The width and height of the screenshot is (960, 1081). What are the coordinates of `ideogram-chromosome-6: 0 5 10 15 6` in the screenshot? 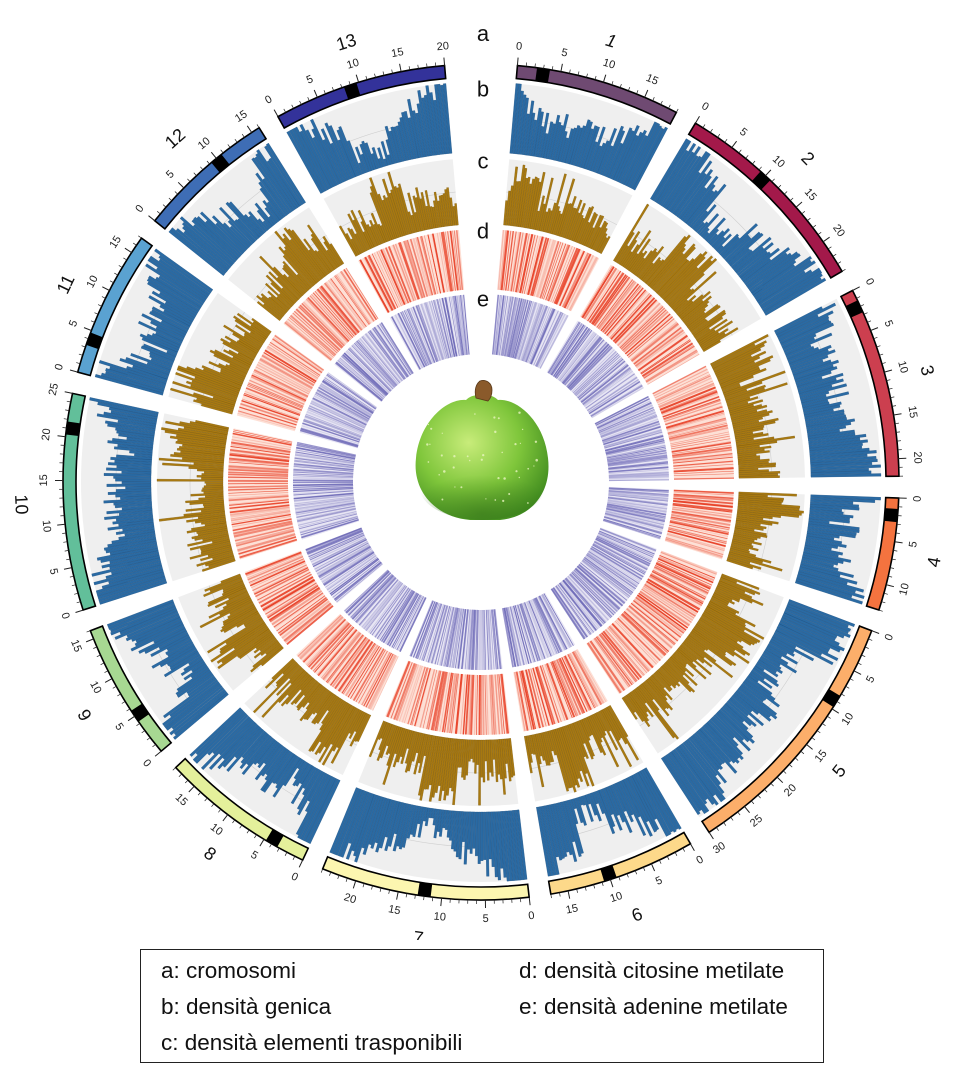 It's located at (626, 878).